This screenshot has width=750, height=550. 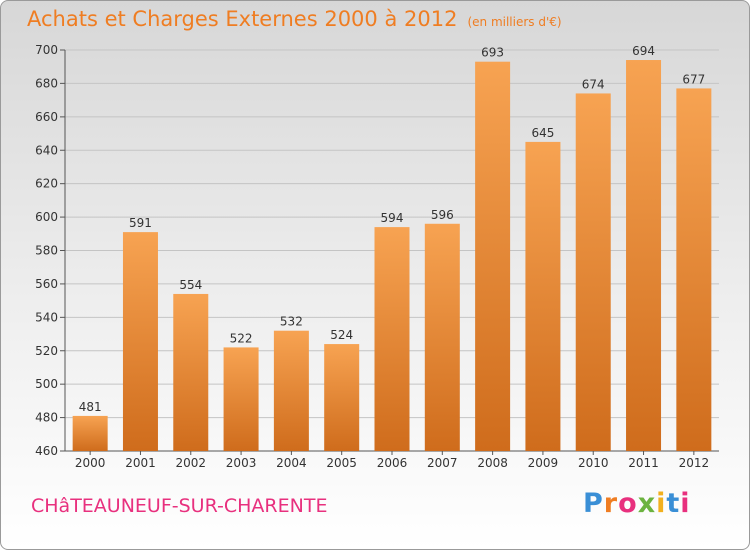 What do you see at coordinates (46, 384) in the screenshot?
I see `y-tick-label: 500` at bounding box center [46, 384].